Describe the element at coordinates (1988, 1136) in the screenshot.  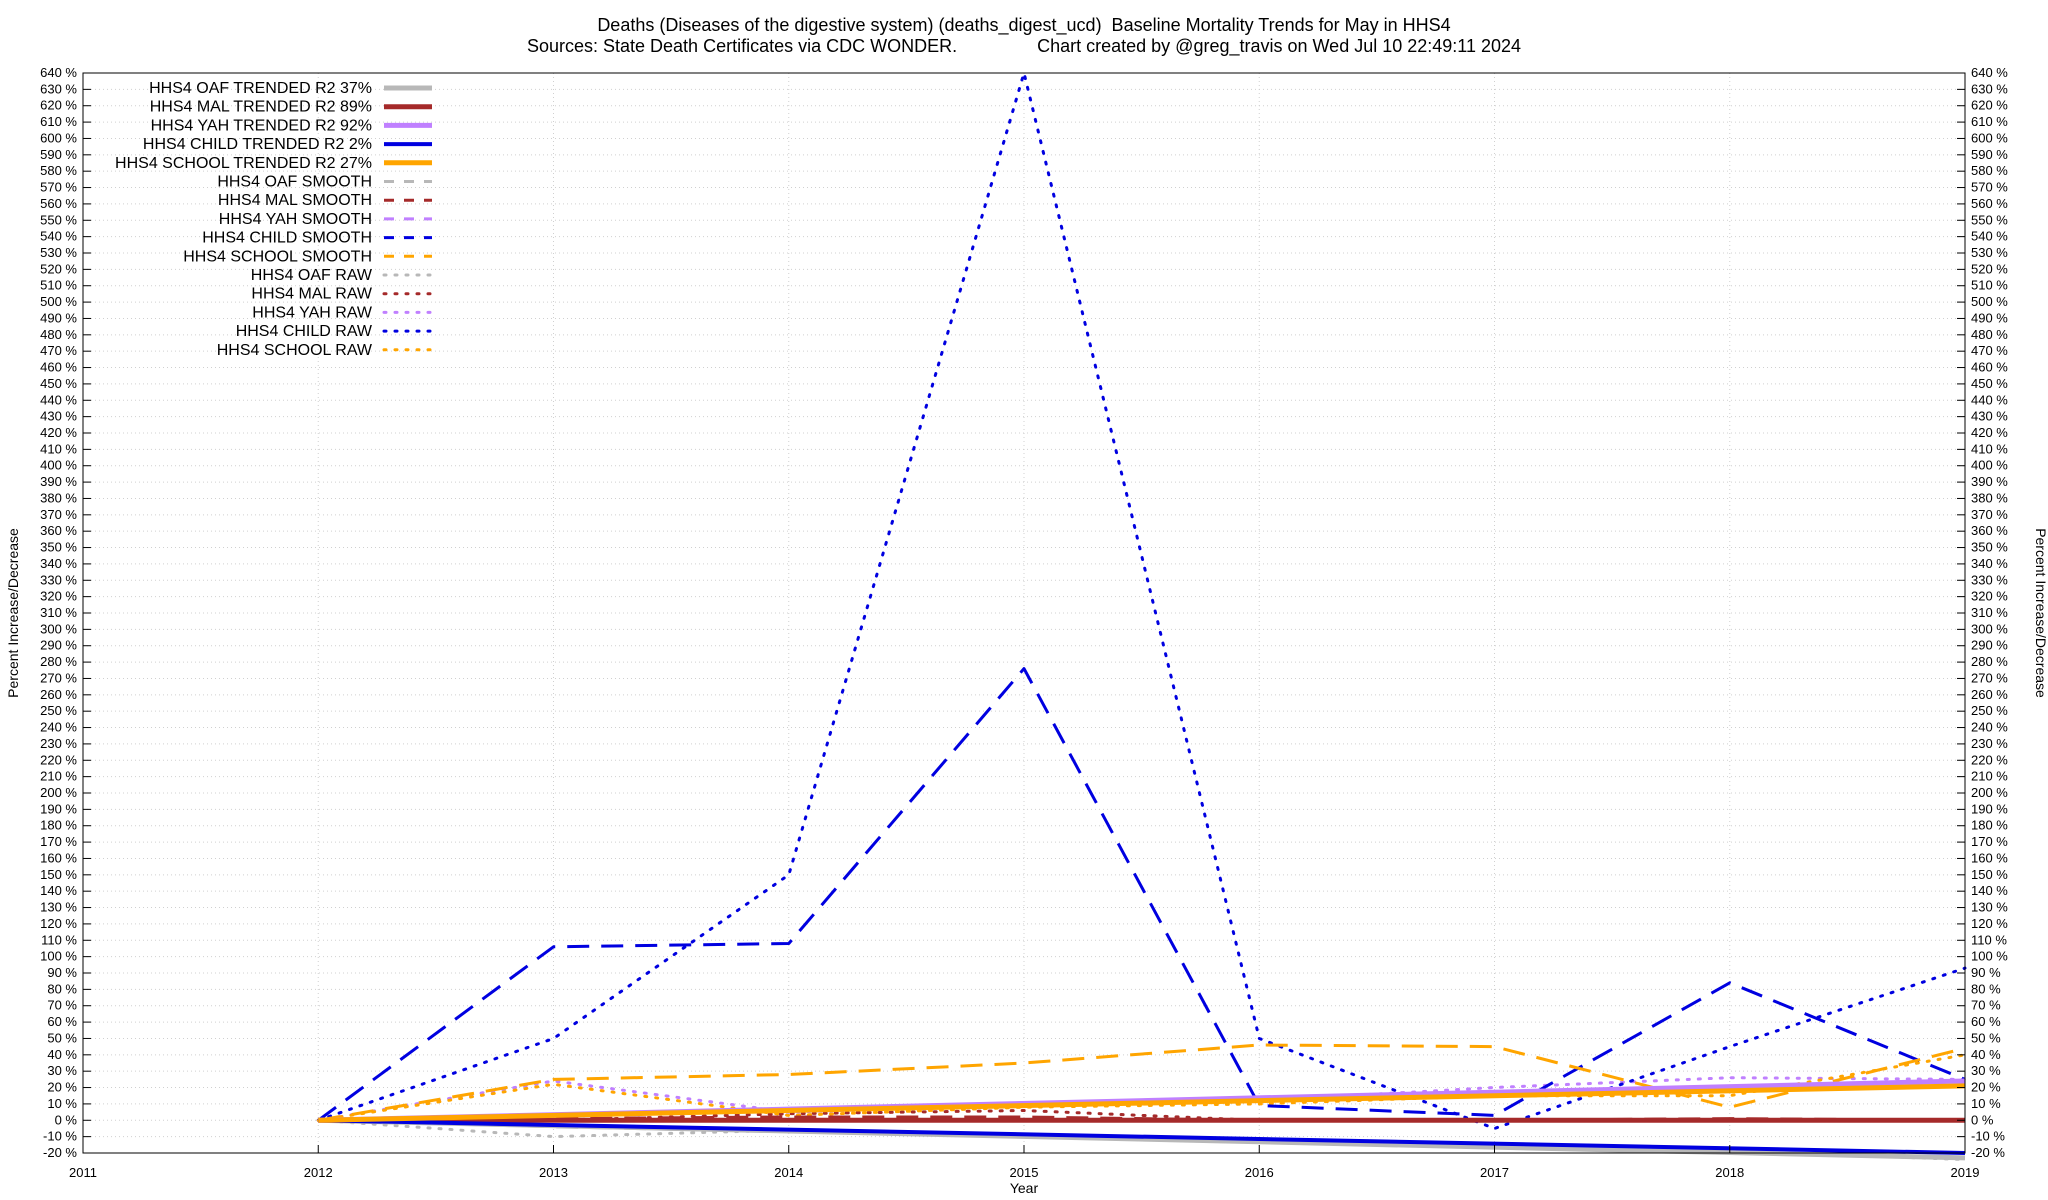
I see `y2-tick-label: -10 %` at that location.